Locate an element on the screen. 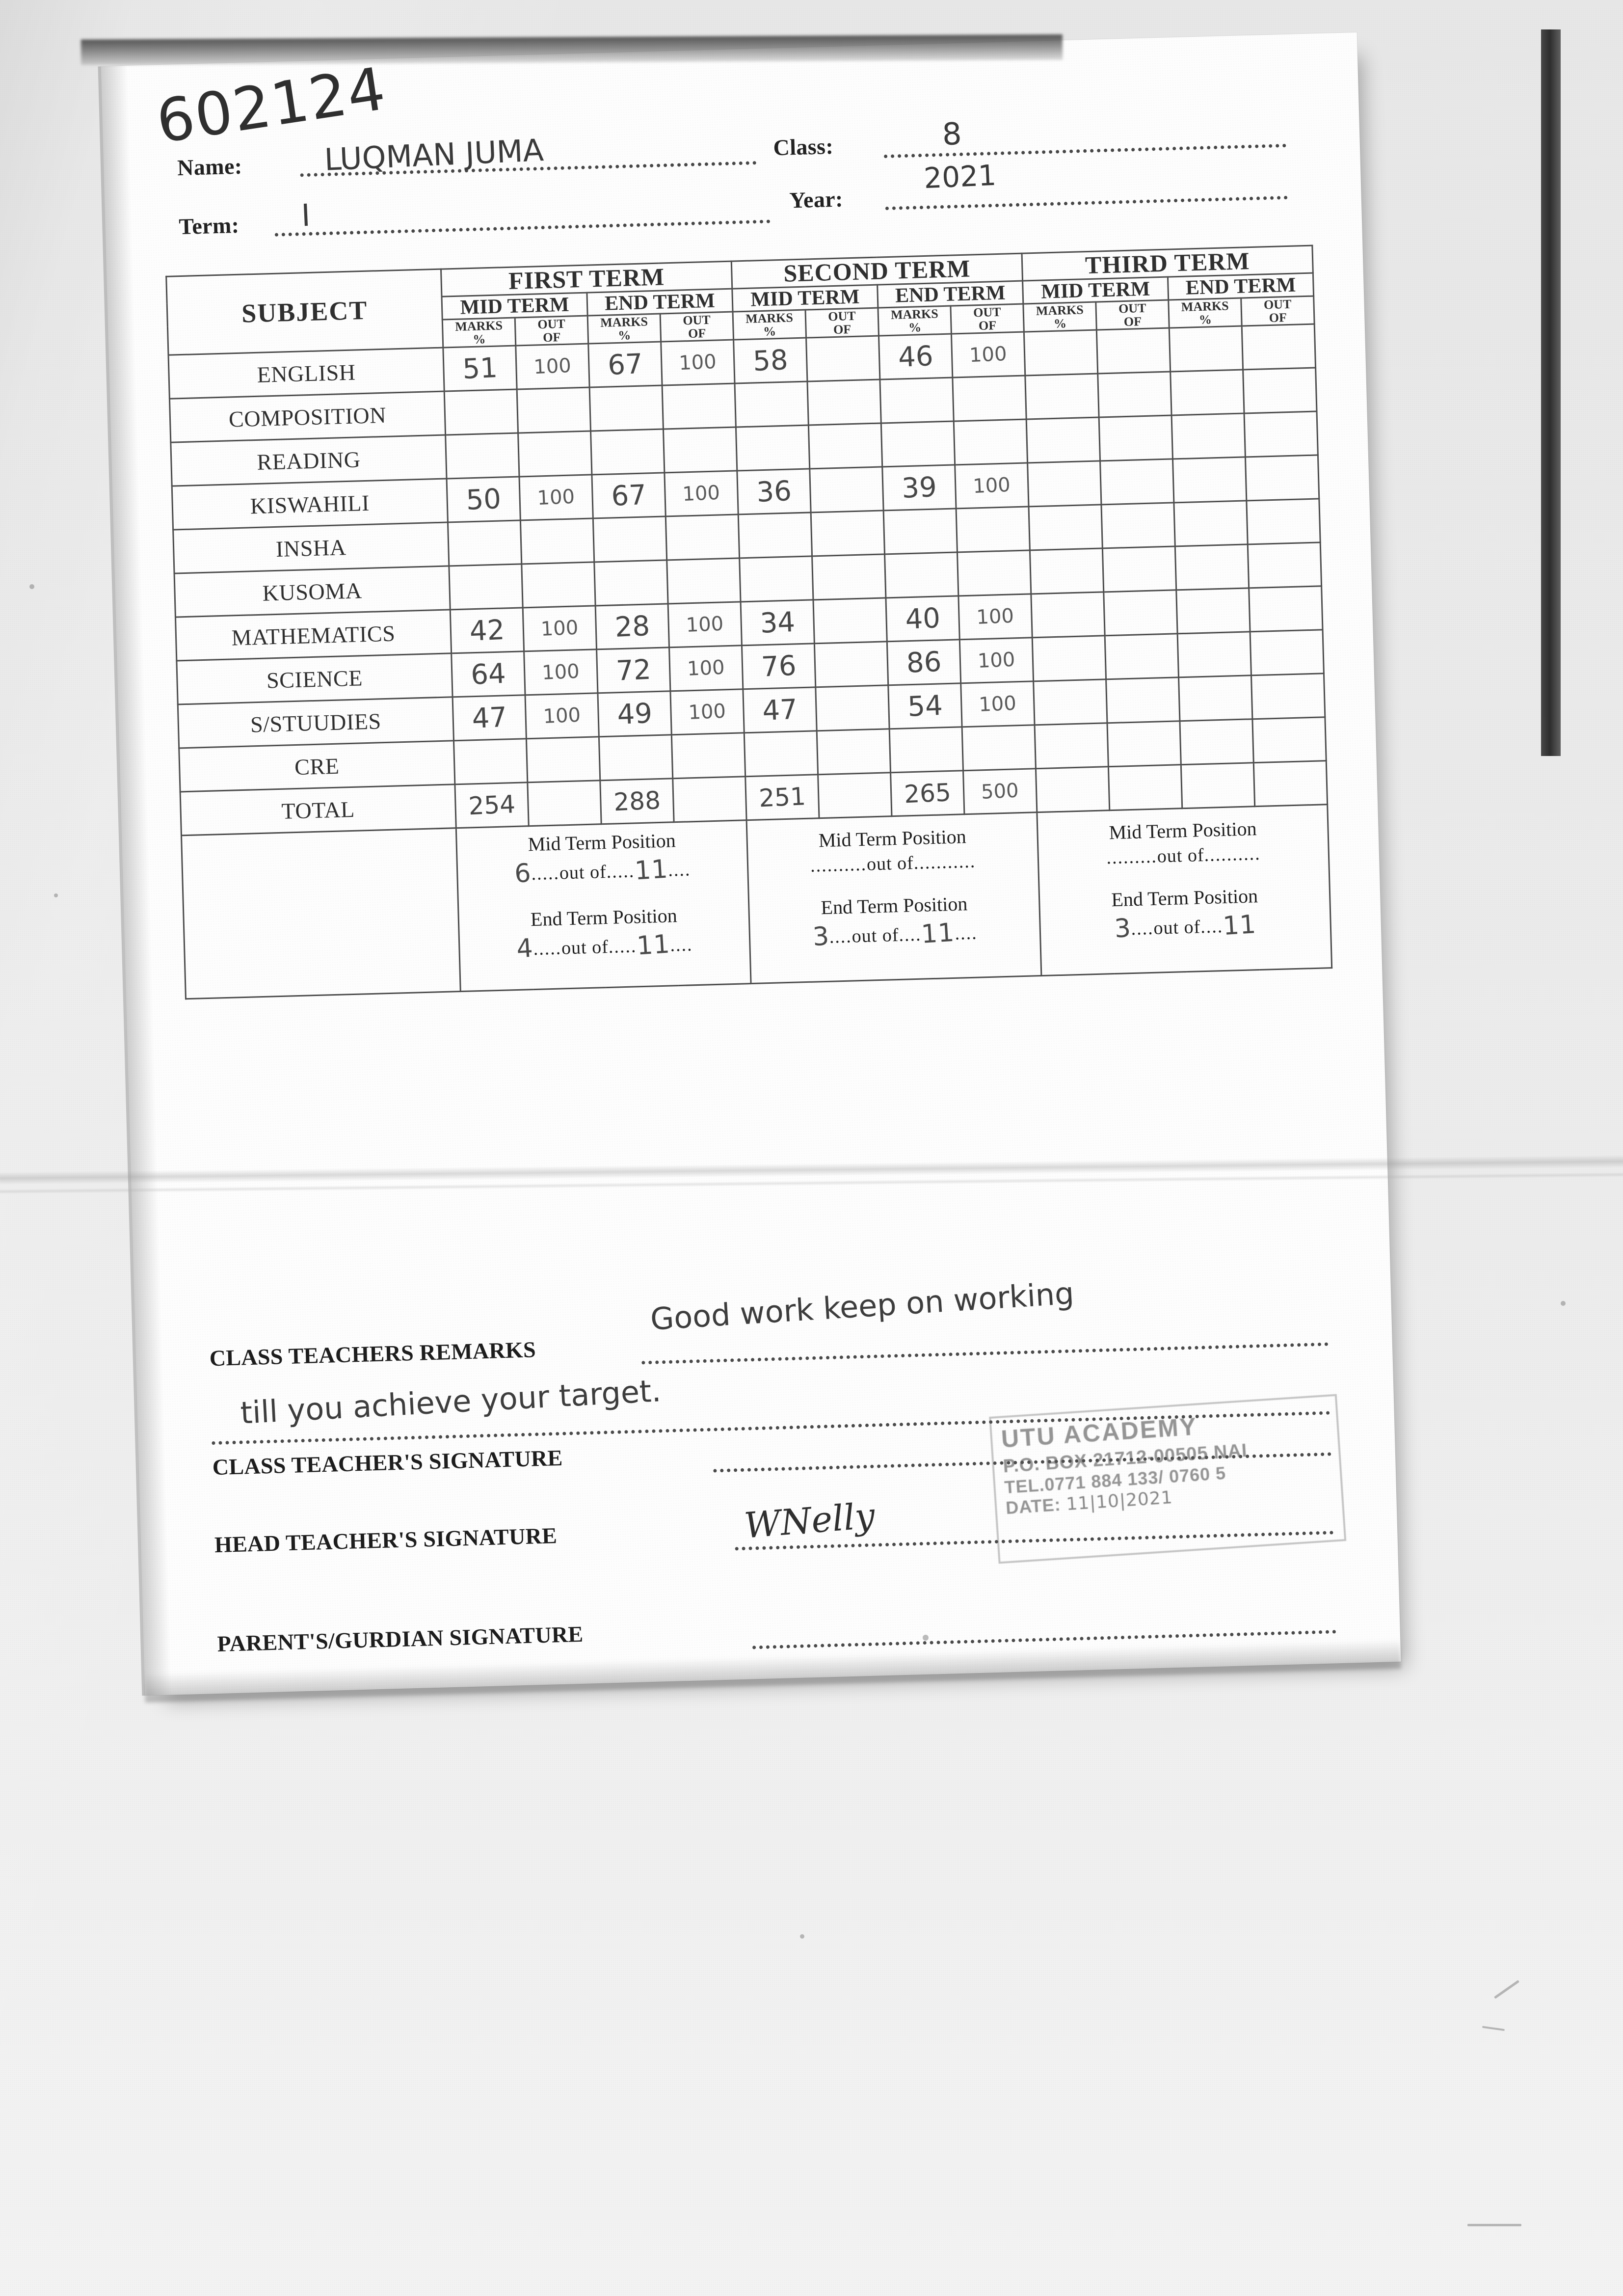 The height and width of the screenshot is (2296, 1623). t3-end-marks-header: MARKS% is located at coordinates (1205, 312).